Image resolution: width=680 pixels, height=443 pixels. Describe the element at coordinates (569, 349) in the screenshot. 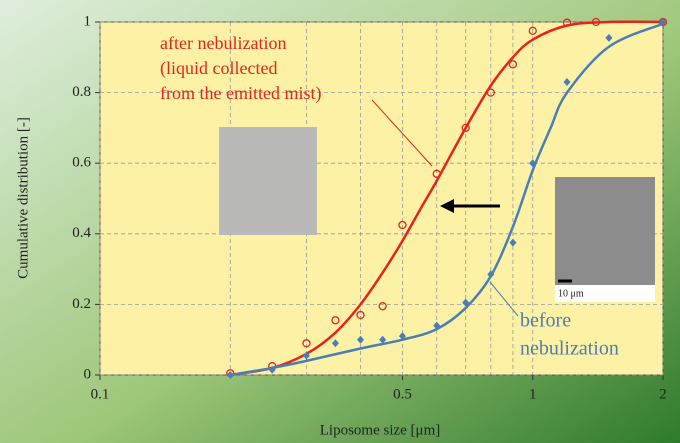

I see `annotation: nebulization` at that location.